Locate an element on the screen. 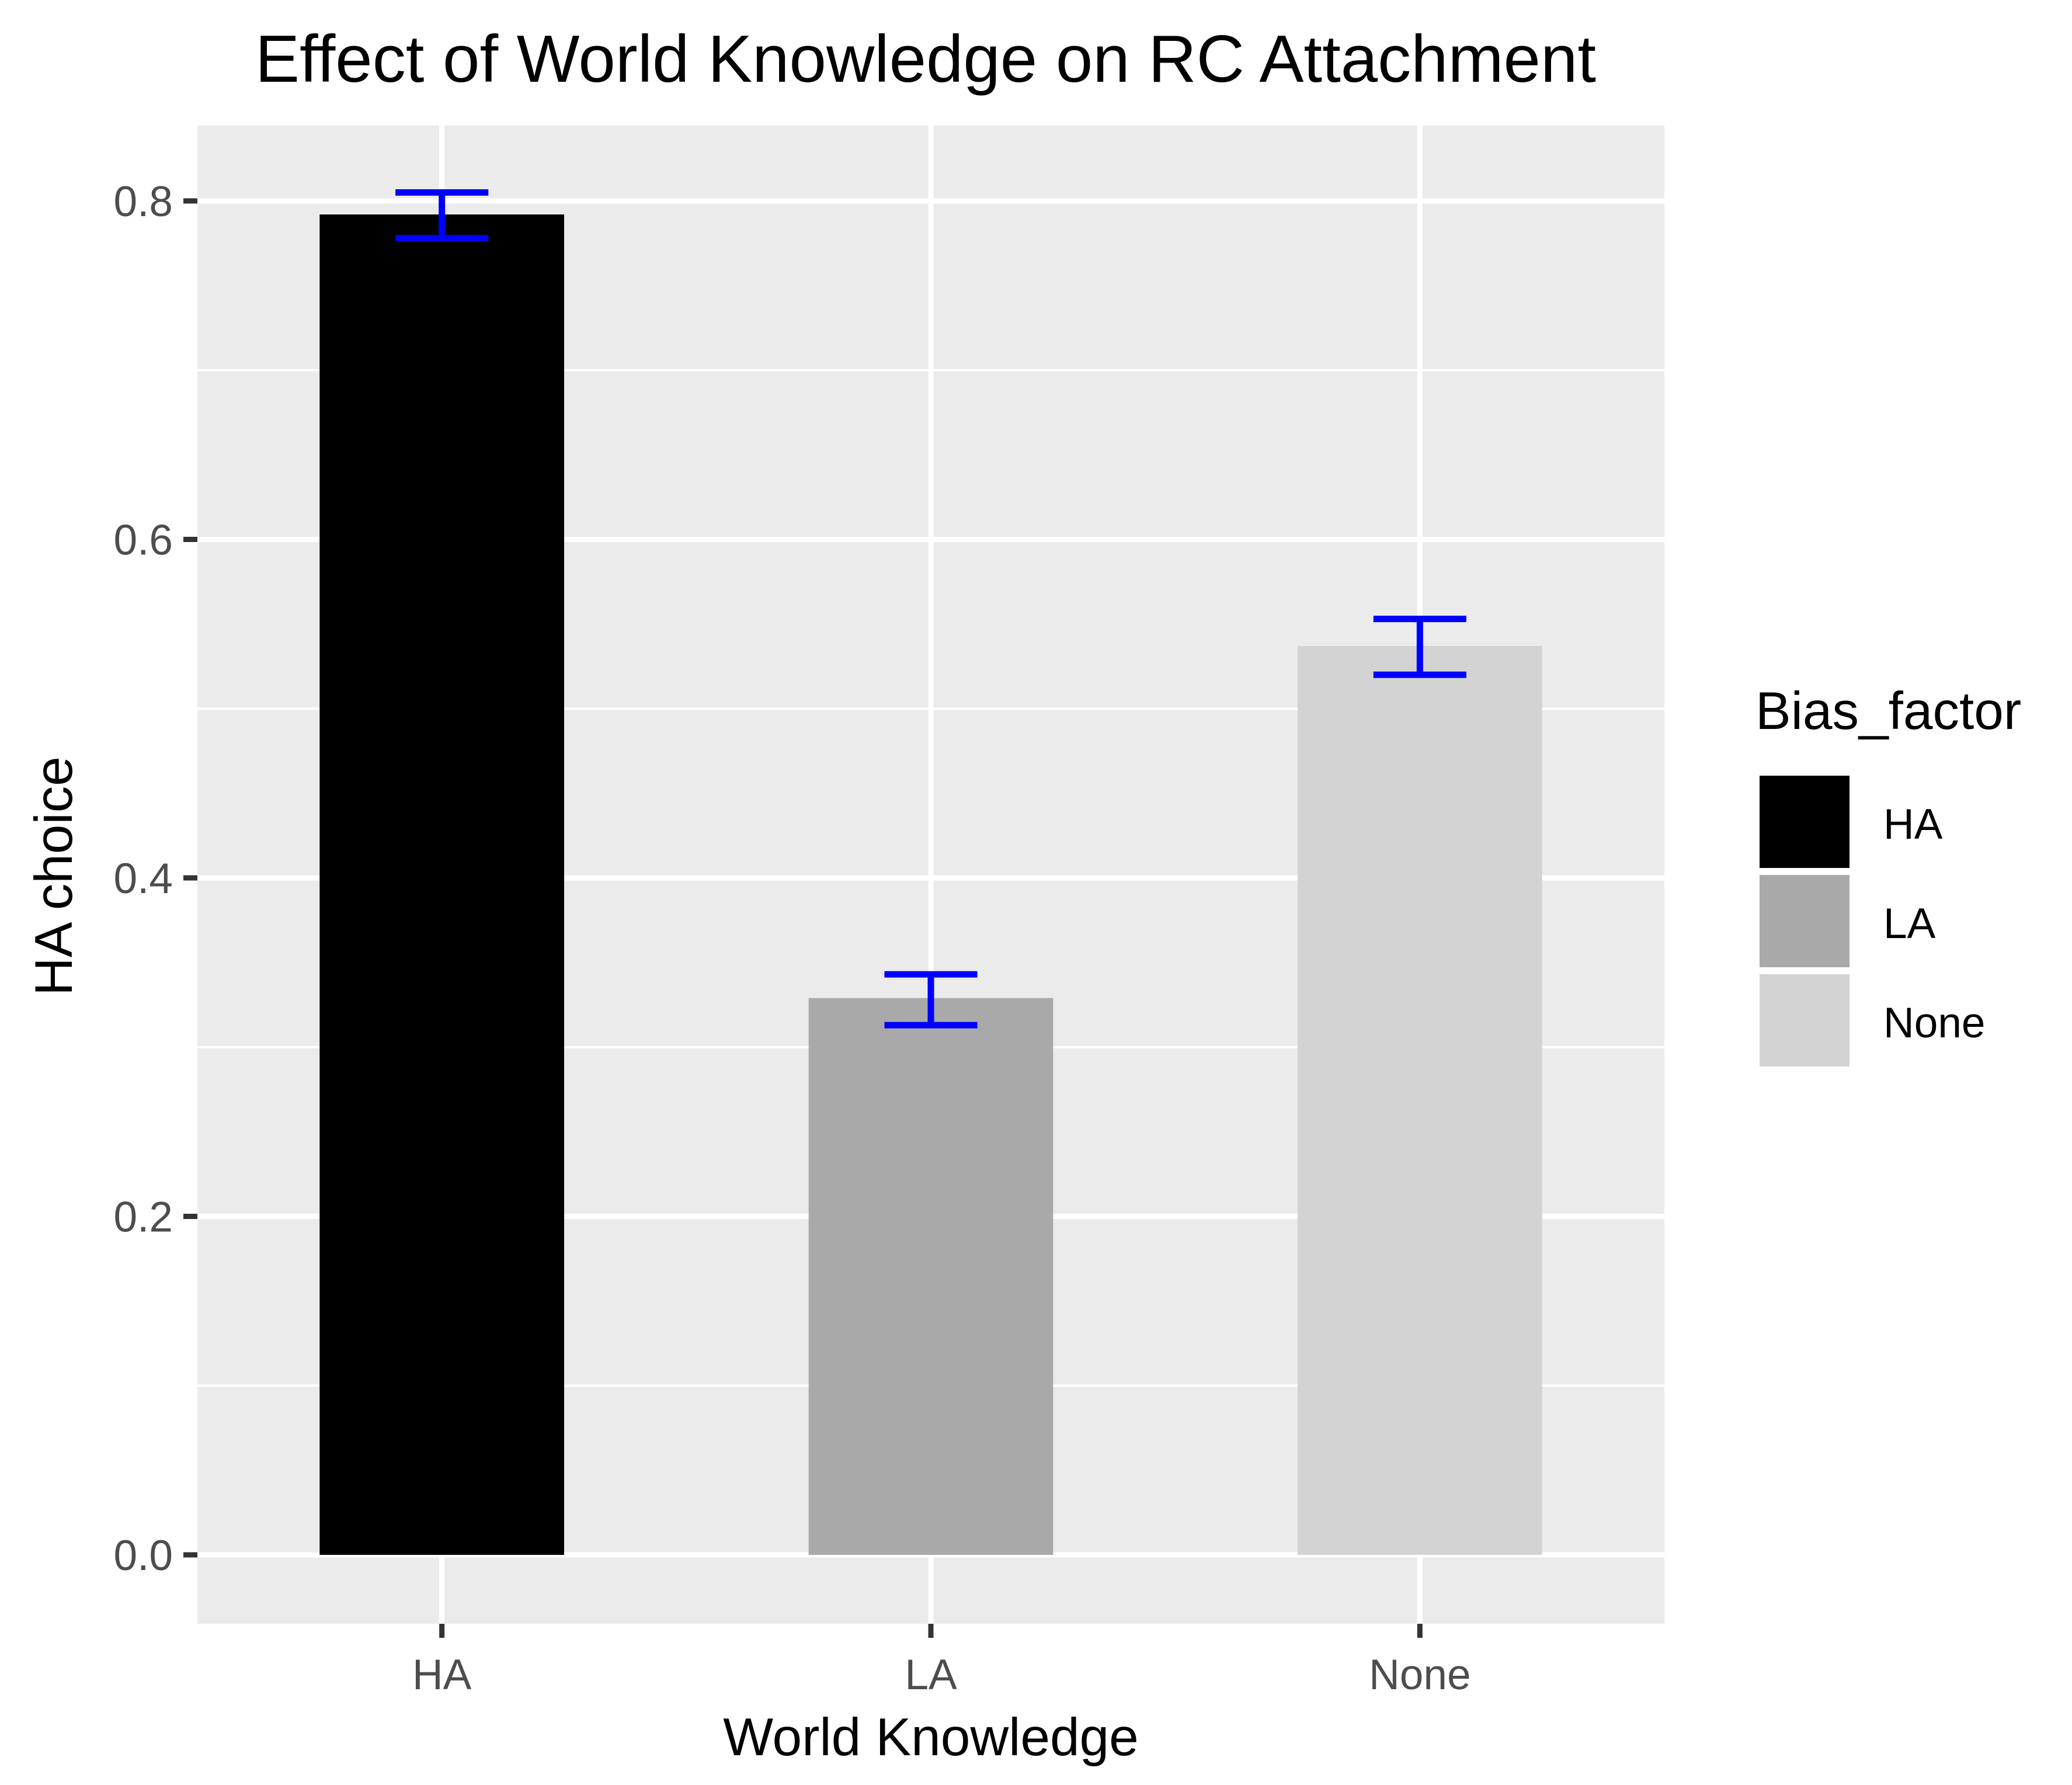 The height and width of the screenshot is (1785, 2072). x-tick-label: LA is located at coordinates (931, 1675).